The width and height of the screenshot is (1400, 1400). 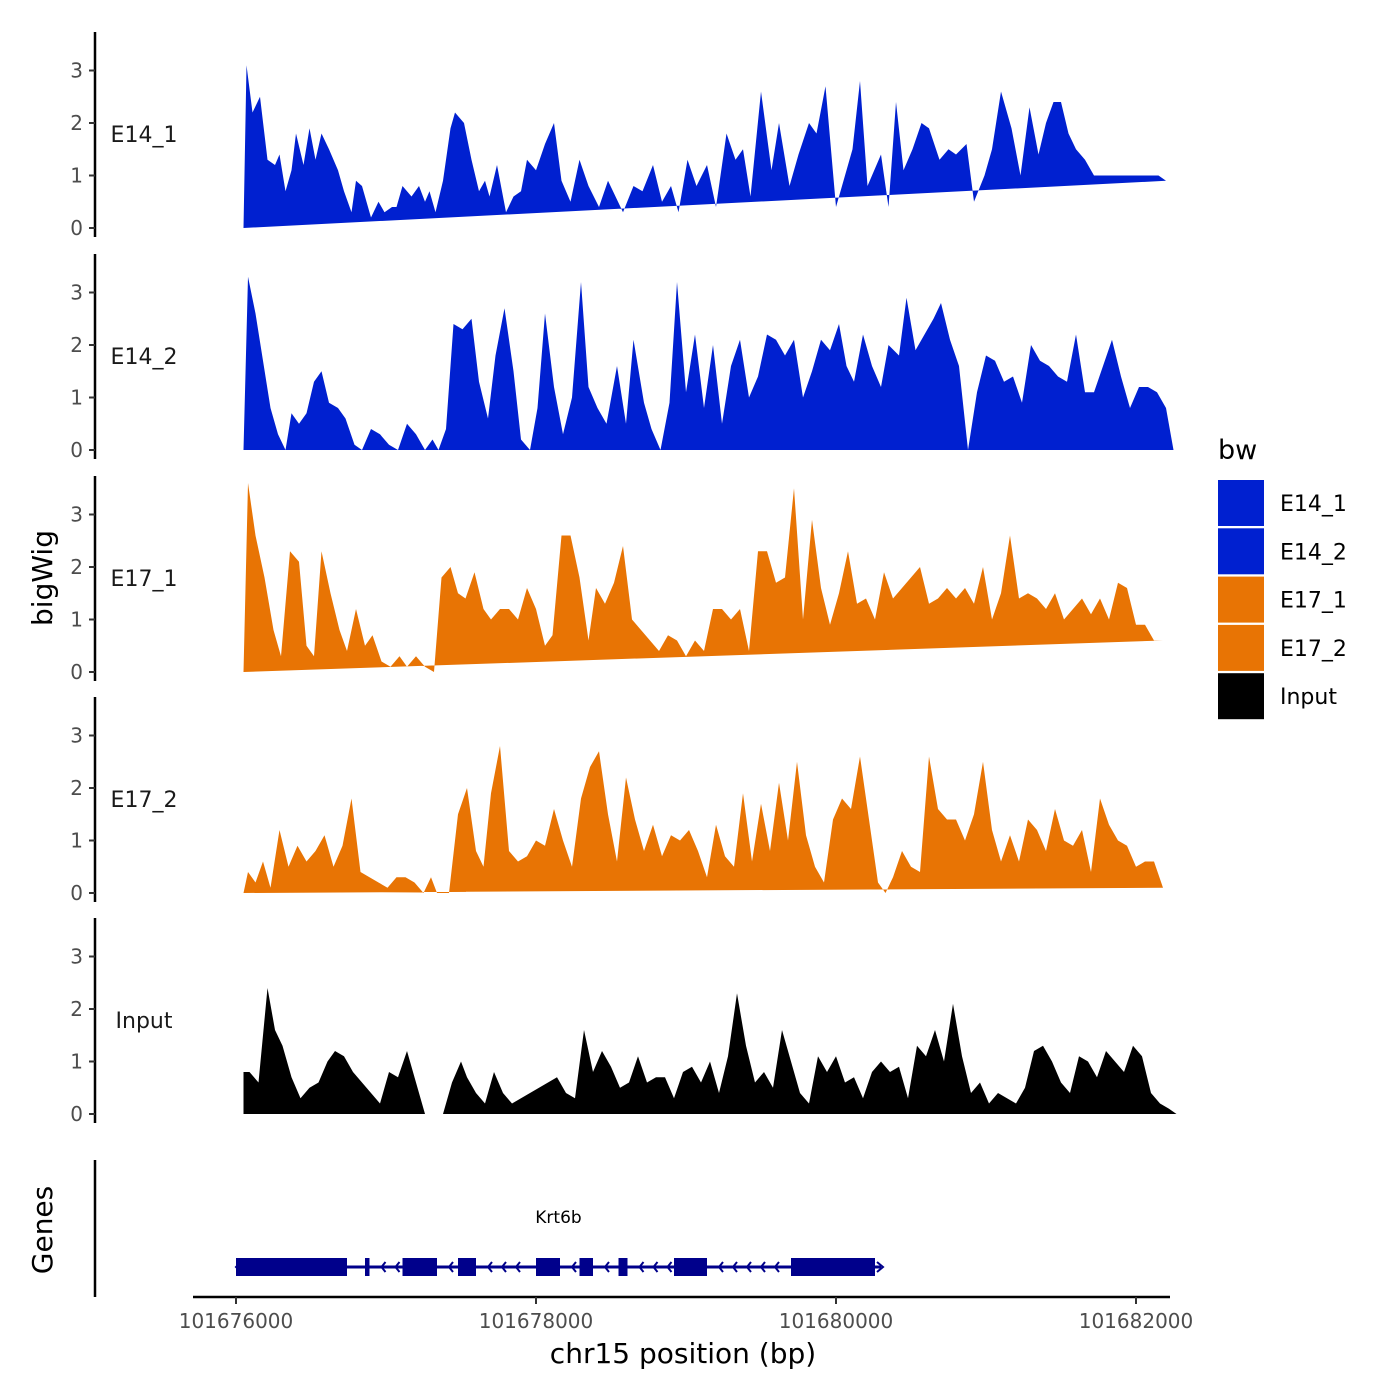 I want to click on gene-start-cap, so click(x=238, y=1267).